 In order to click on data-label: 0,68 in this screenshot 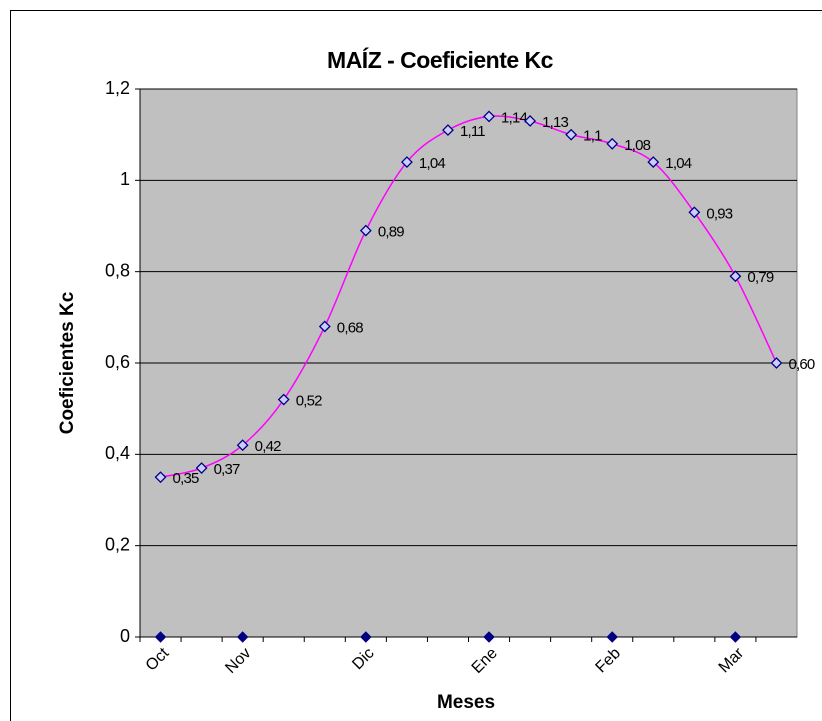, I will do `click(350, 327)`.